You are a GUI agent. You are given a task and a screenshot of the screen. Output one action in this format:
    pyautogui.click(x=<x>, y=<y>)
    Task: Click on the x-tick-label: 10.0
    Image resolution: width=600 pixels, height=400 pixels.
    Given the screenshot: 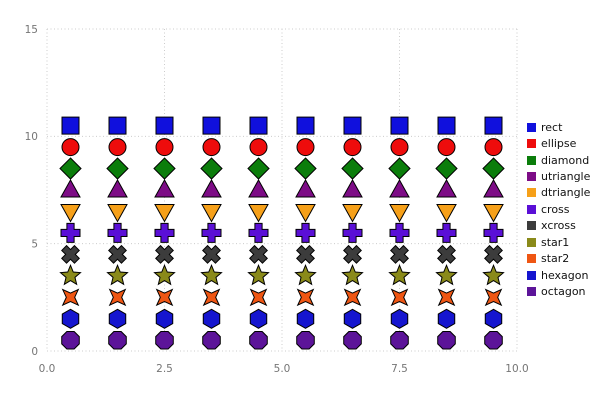 What is the action you would take?
    pyautogui.click(x=516, y=369)
    